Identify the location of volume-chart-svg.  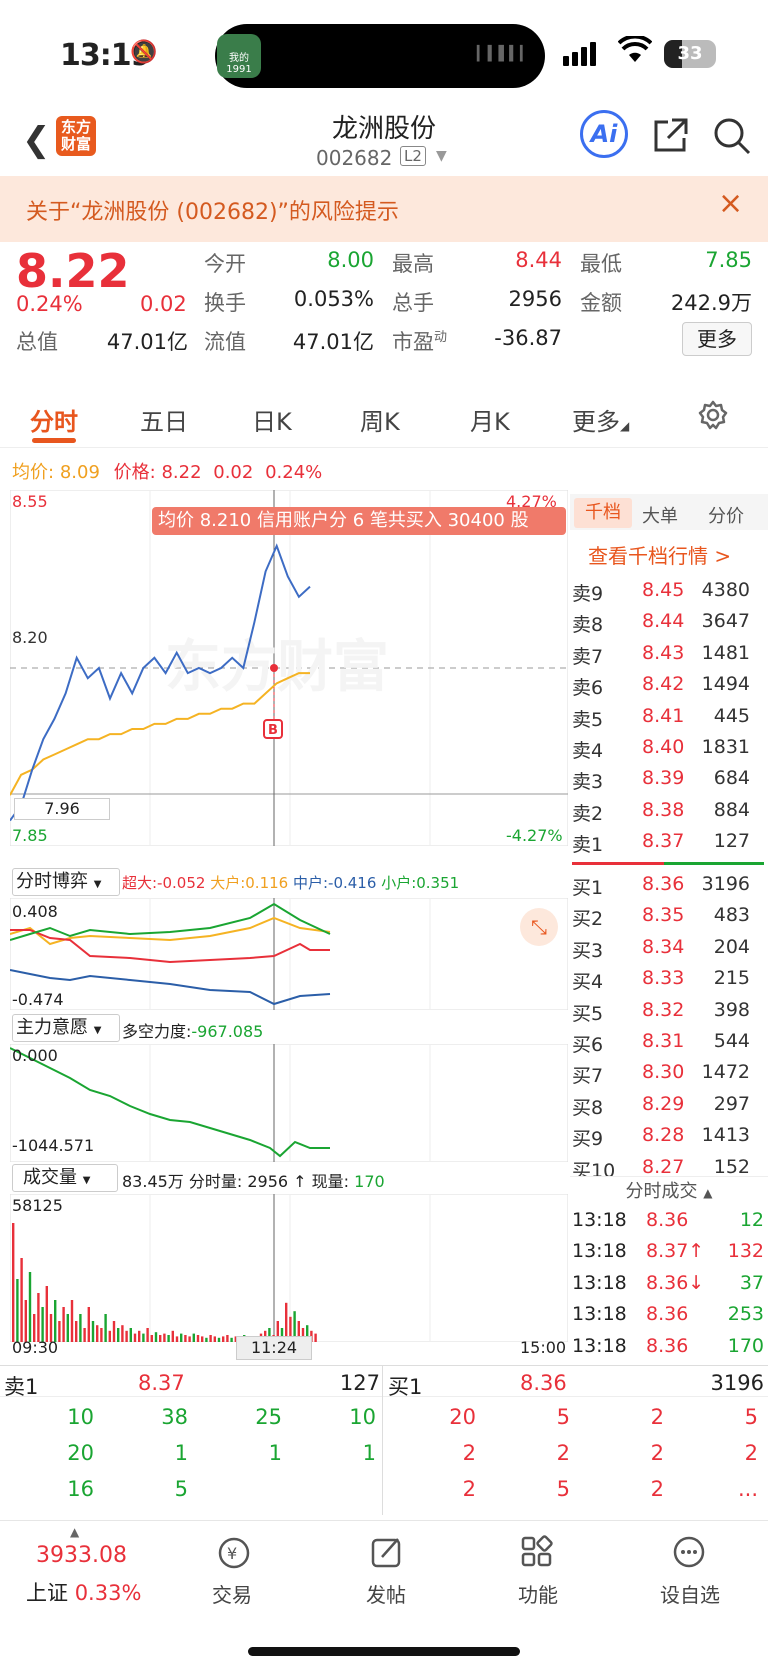
(289, 1268).